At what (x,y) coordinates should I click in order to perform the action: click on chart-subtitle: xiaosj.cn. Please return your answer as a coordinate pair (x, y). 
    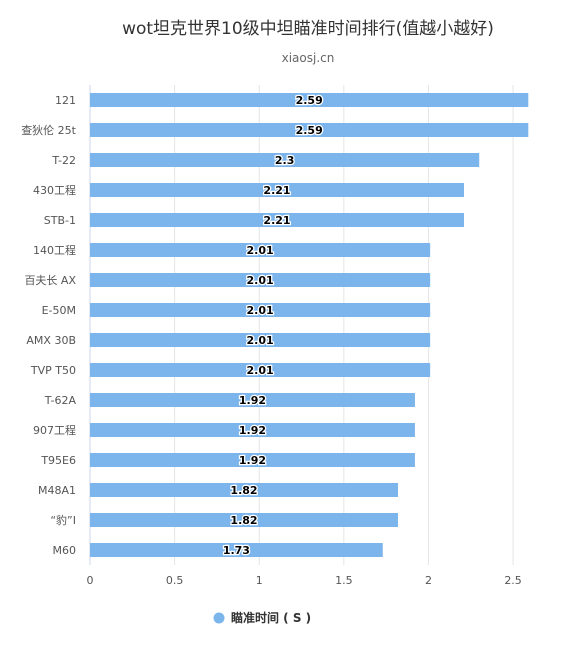
    Looking at the image, I should click on (308, 58).